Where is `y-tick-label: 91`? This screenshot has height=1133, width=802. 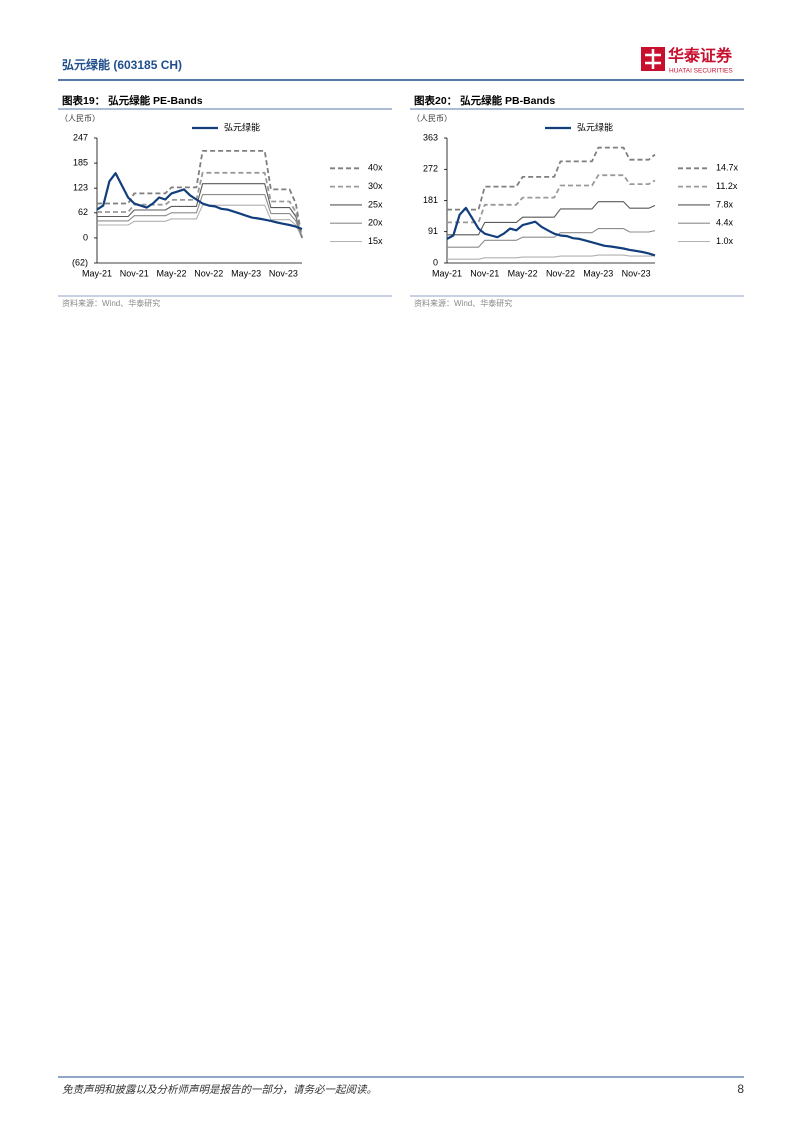
y-tick-label: 91 is located at coordinates (433, 231).